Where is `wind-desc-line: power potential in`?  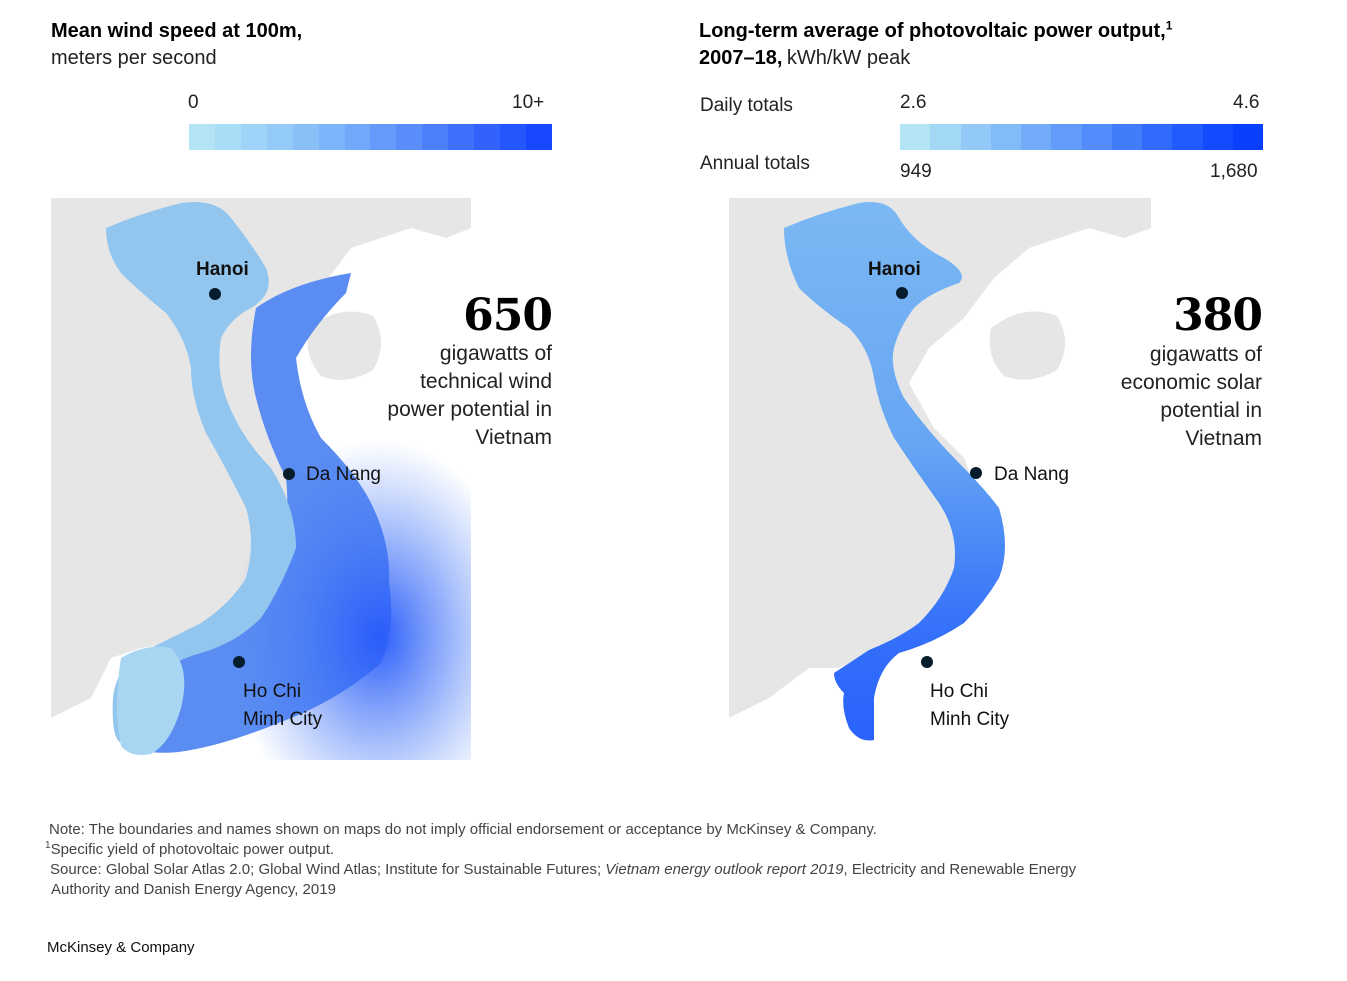
wind-desc-line: power potential in is located at coordinates (469, 409).